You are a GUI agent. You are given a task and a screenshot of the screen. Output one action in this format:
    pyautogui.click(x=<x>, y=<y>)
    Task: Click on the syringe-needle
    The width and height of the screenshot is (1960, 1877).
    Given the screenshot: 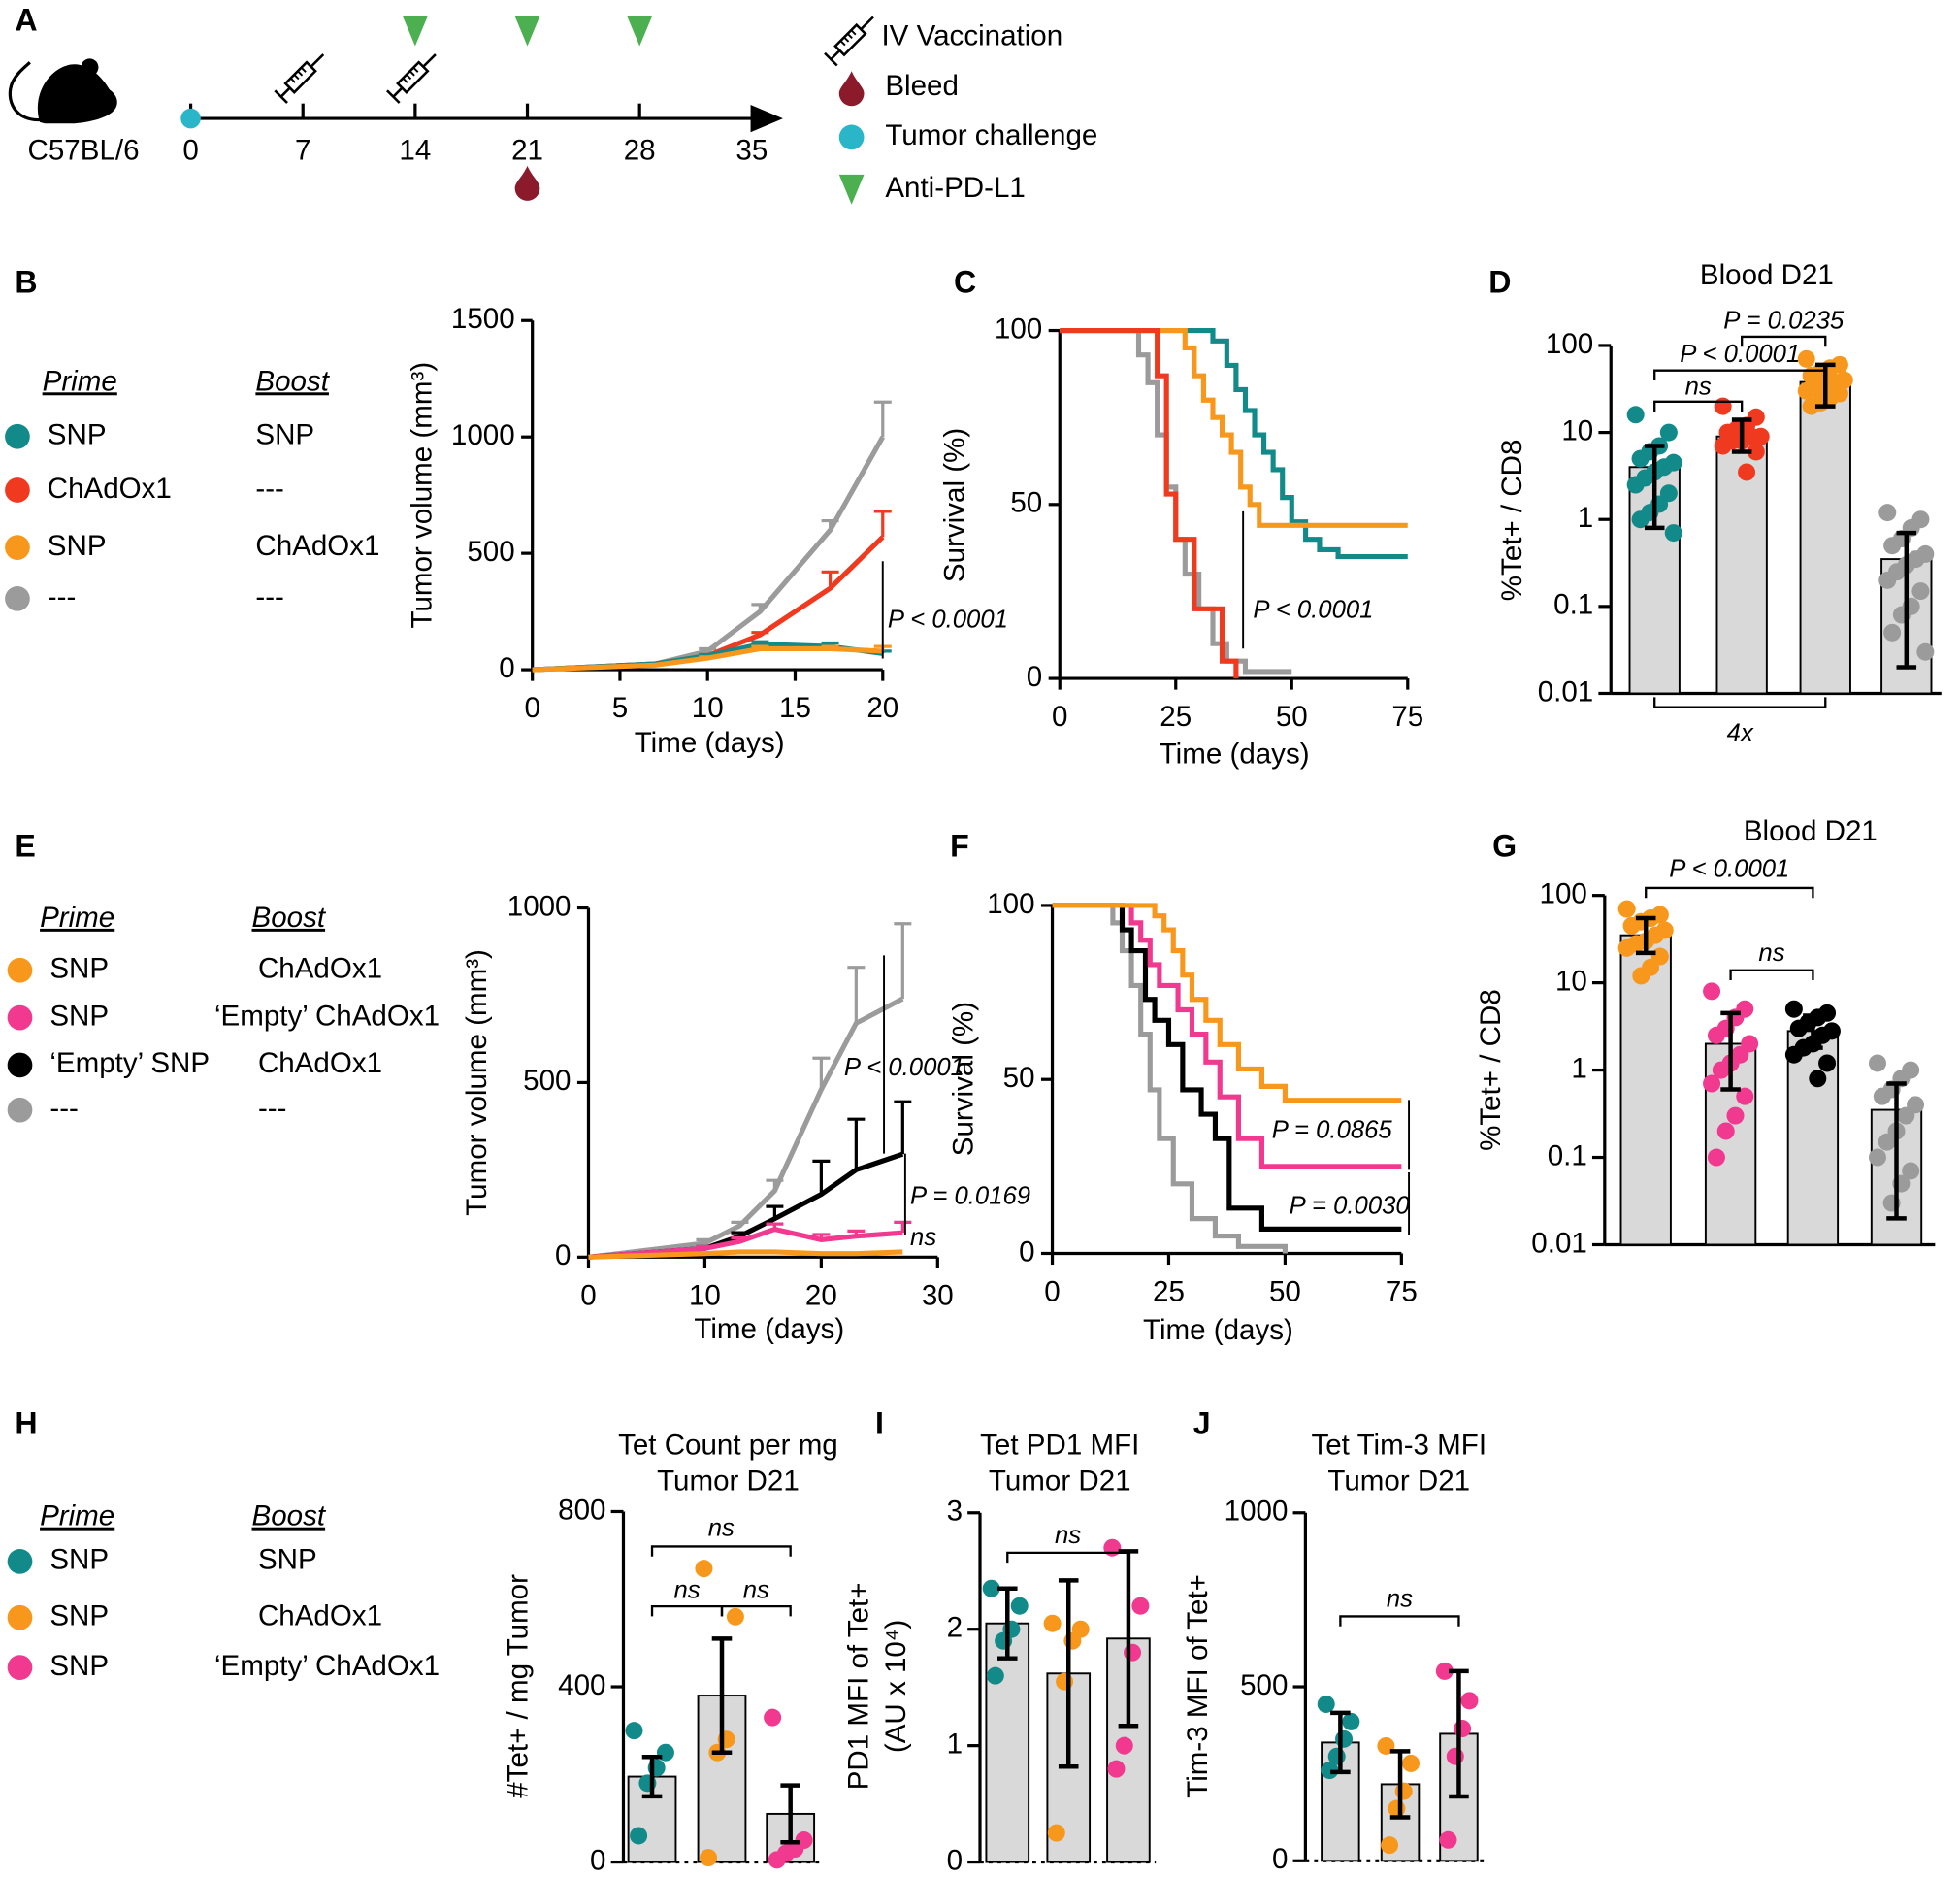 What is the action you would take?
    pyautogui.click(x=867, y=23)
    